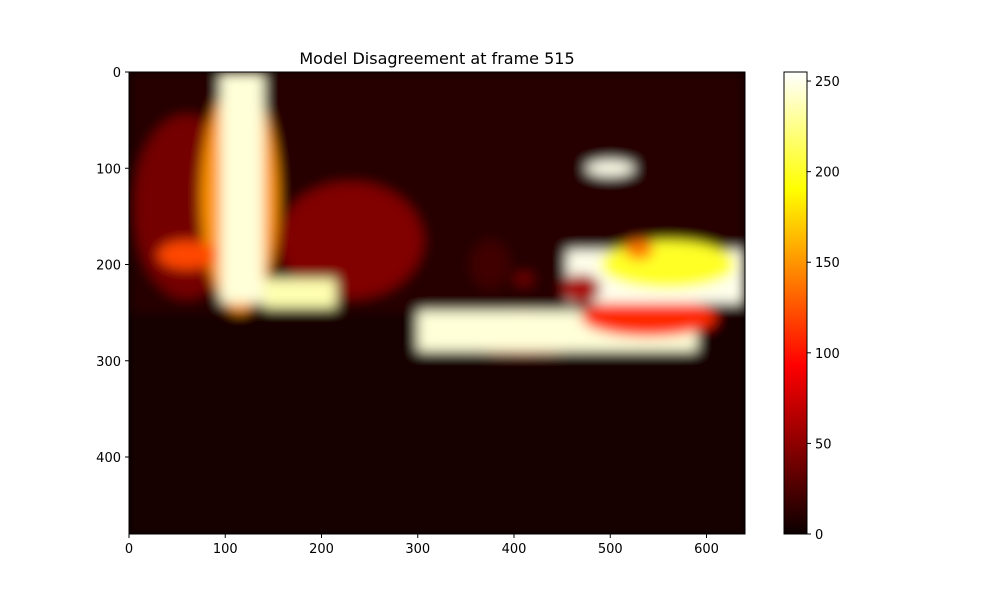 The image size is (1000, 600). Describe the element at coordinates (117, 73) in the screenshot. I see `y-tick-label: 0` at that location.